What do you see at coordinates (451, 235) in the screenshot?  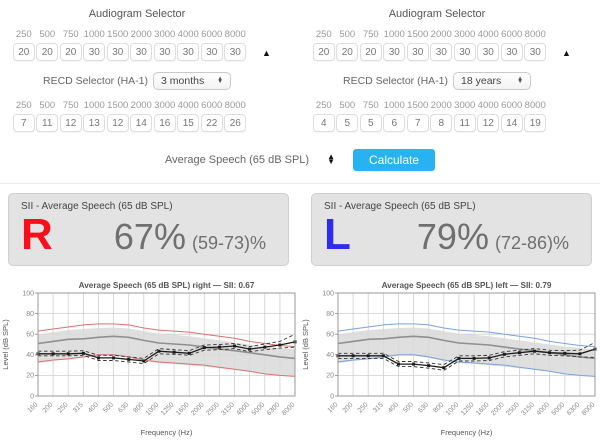 I see `sii-result: L 79% (72-86)%` at bounding box center [451, 235].